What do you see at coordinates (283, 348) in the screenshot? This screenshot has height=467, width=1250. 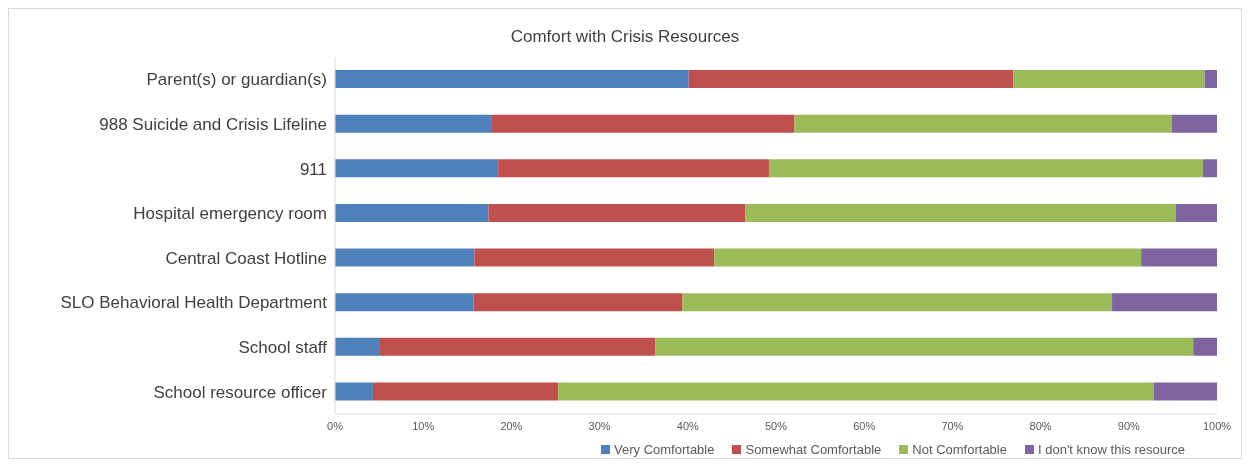 I see `y-tick-label: School staff` at bounding box center [283, 348].